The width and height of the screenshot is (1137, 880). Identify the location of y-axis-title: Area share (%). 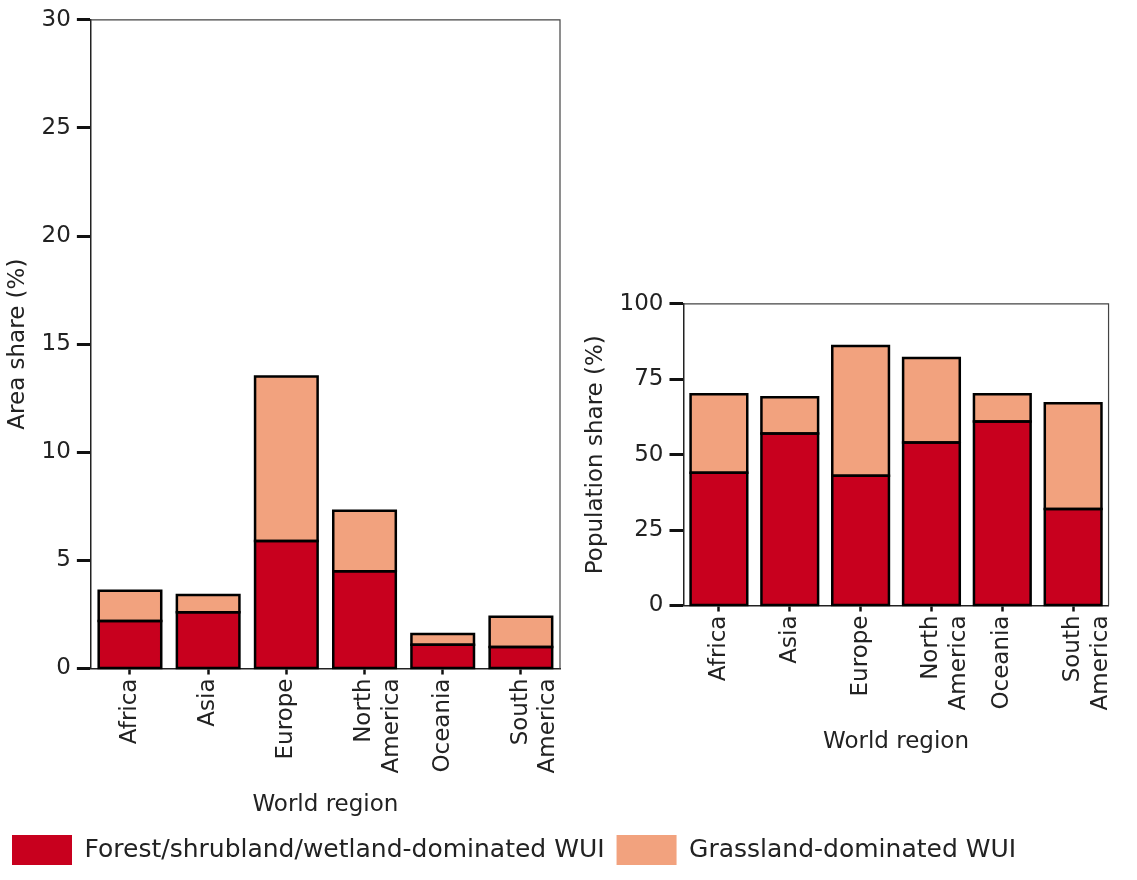
(15, 344).